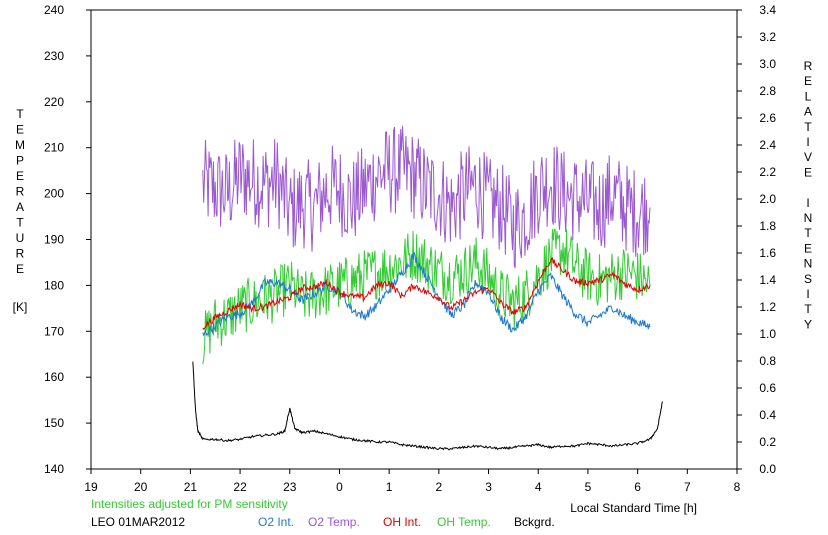 The height and width of the screenshot is (535, 828). Describe the element at coordinates (141, 487) in the screenshot. I see `x-tick-label: 20` at that location.